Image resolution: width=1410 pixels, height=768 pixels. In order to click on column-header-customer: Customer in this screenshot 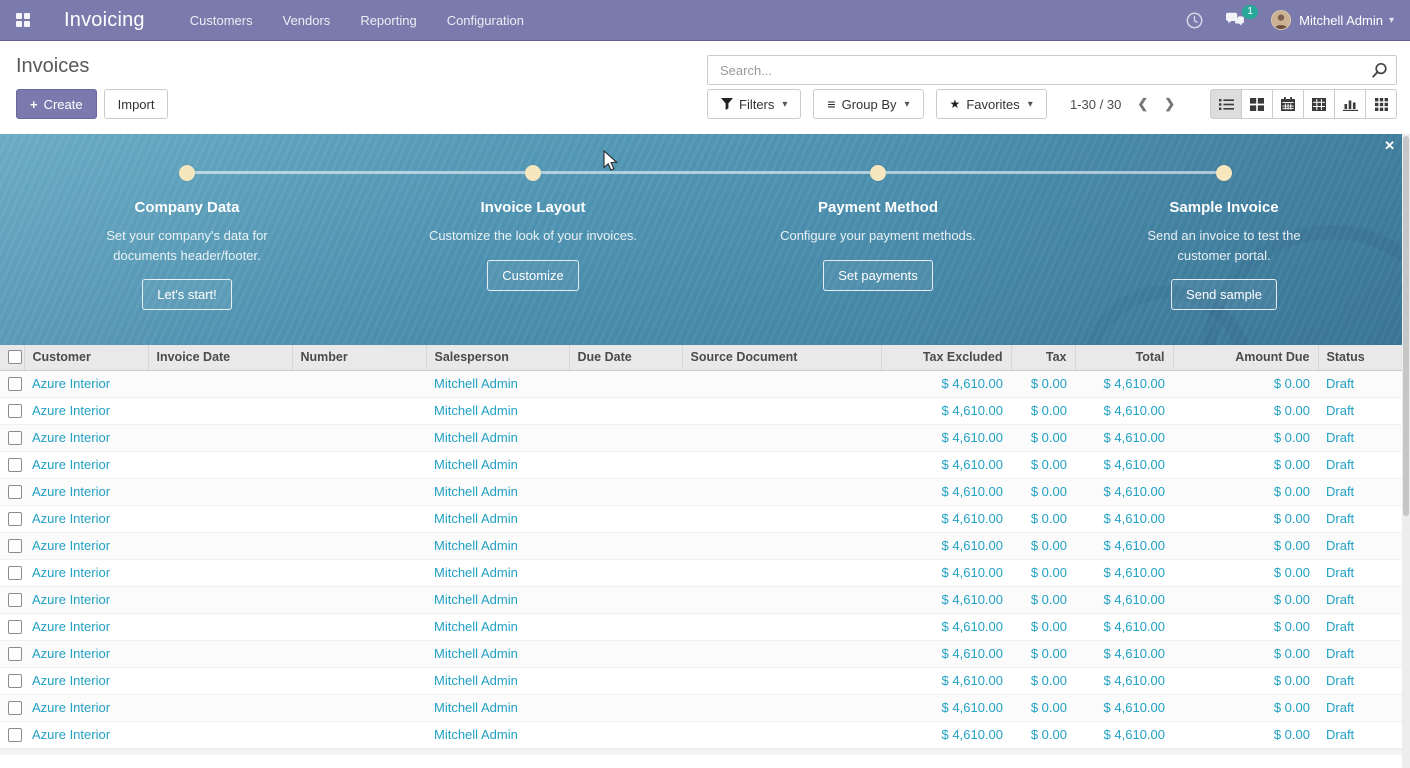, I will do `click(86, 358)`.